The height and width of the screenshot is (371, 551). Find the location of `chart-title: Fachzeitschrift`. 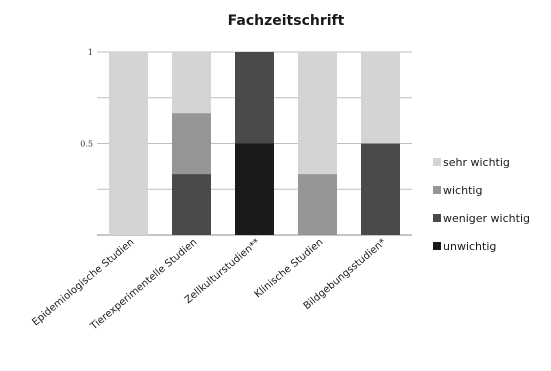

chart-title: Fachzeitschrift is located at coordinates (286, 21).